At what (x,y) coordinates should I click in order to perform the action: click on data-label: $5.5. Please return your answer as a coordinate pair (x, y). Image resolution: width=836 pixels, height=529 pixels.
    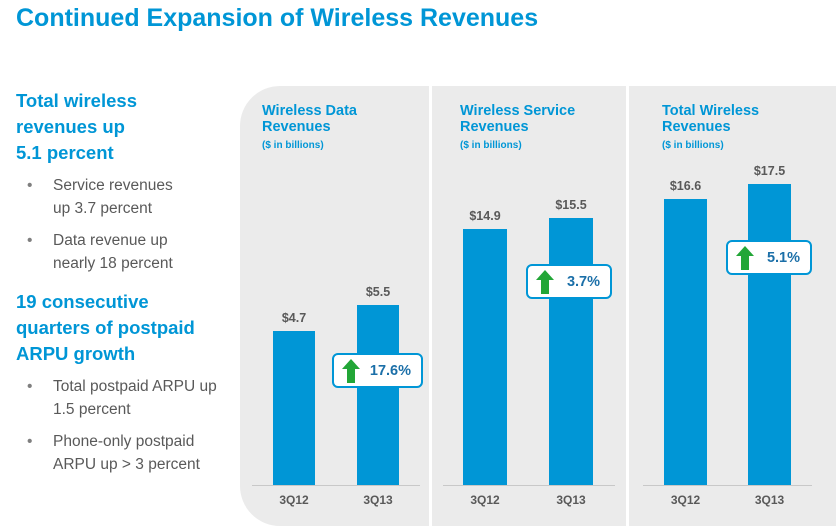
    Looking at the image, I should click on (378, 292).